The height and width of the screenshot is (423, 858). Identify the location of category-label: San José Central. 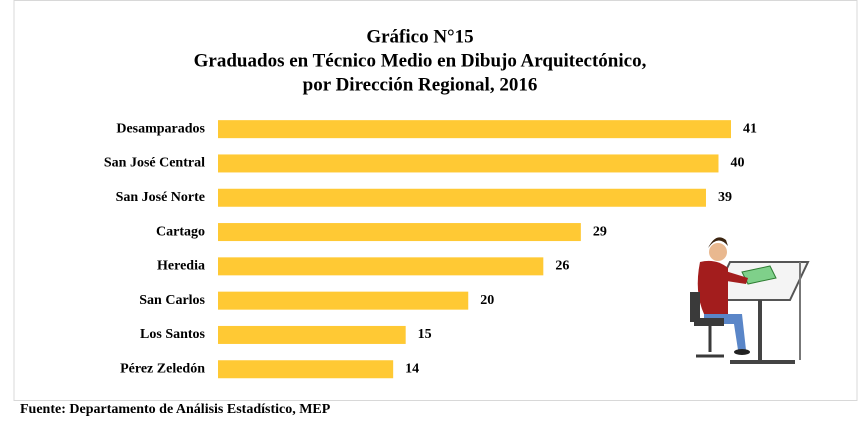
(154, 163).